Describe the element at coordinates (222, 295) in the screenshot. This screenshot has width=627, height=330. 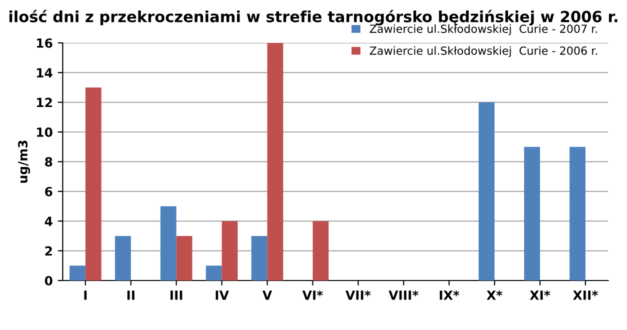
I see `x-tick-label: IV` at that location.